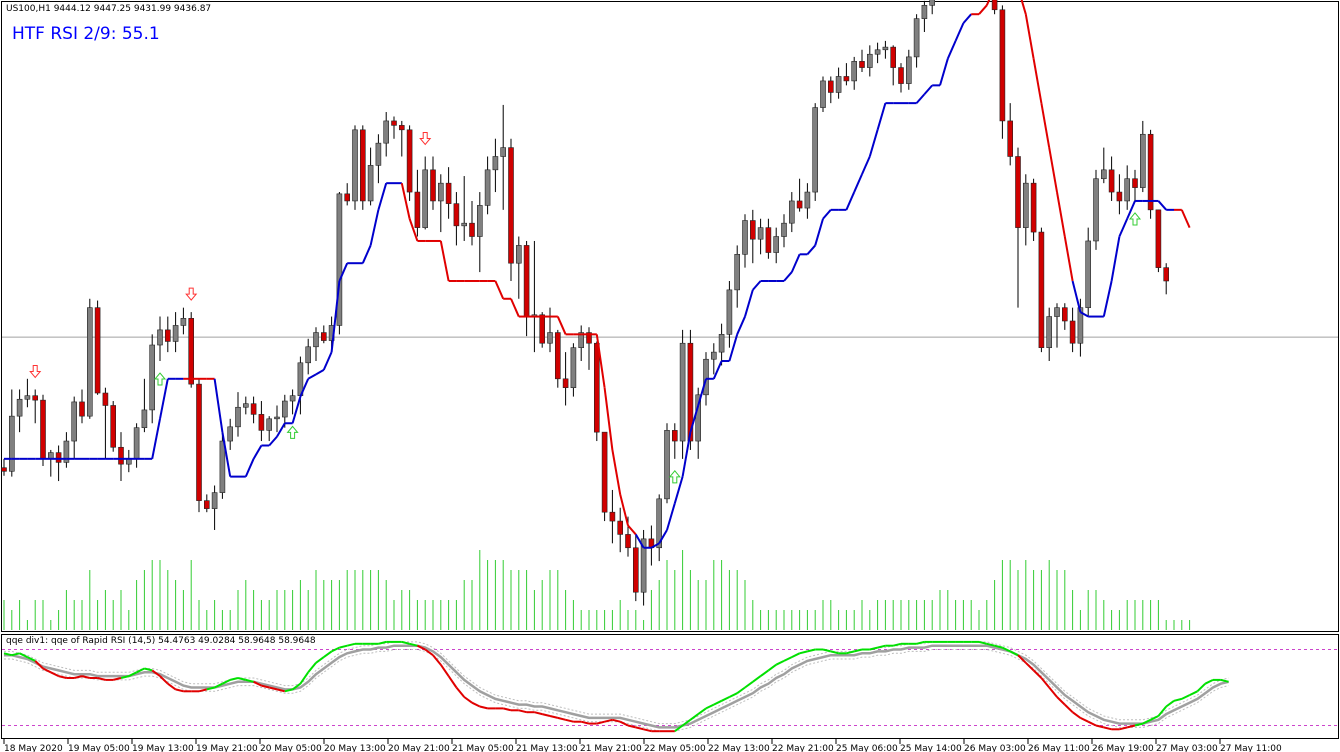 The height and width of the screenshot is (752, 1340). I want to click on arrow-down-icon, so click(191, 294).